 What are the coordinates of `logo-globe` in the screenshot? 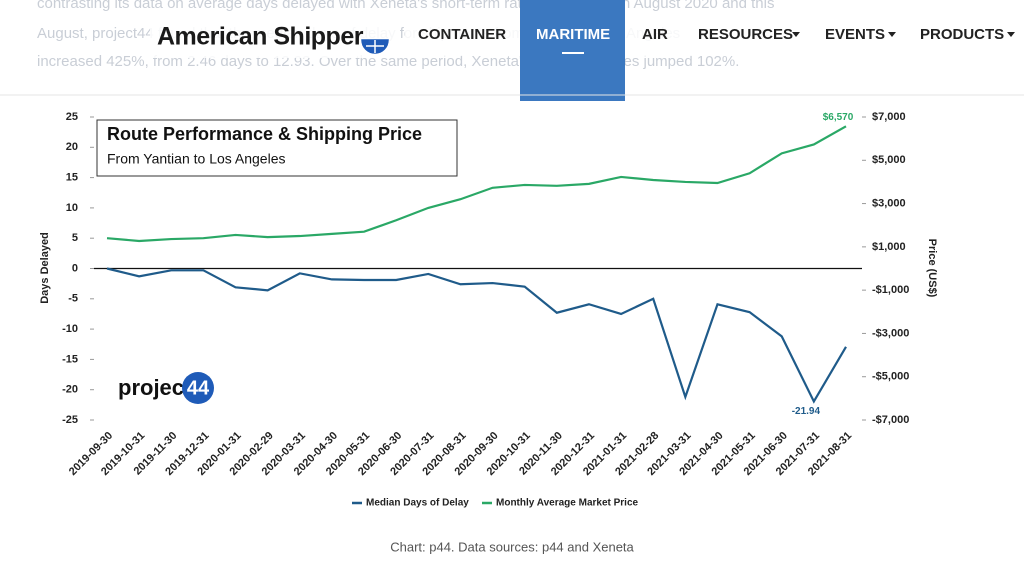 It's located at (375, 46).